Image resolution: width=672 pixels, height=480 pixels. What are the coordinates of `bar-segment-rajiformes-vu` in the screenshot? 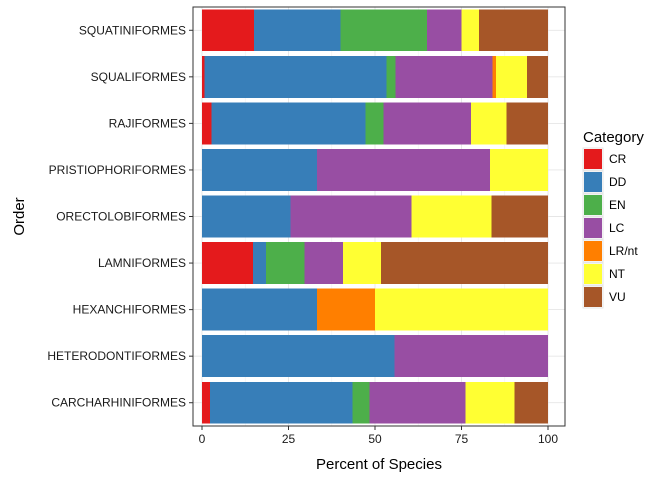 It's located at (527, 123).